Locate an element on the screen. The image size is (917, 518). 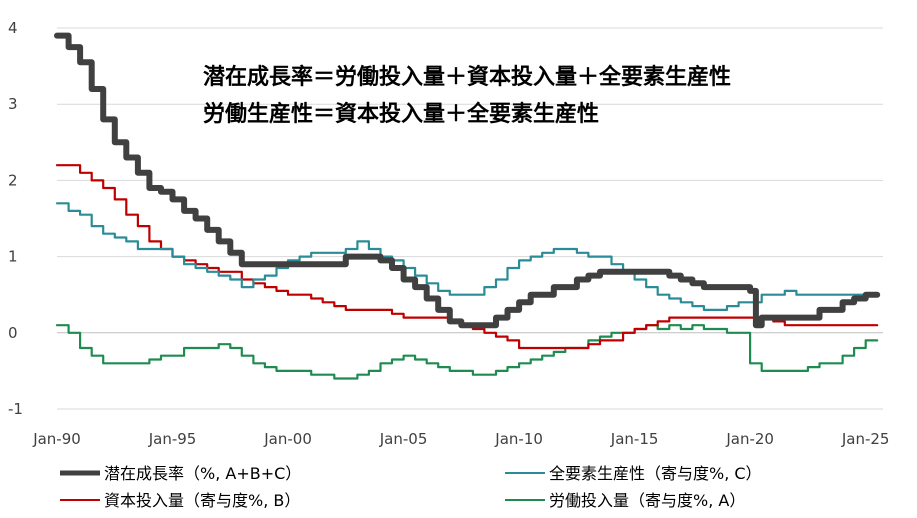
x-tick-label: Jan-00 is located at coordinates (287, 439).